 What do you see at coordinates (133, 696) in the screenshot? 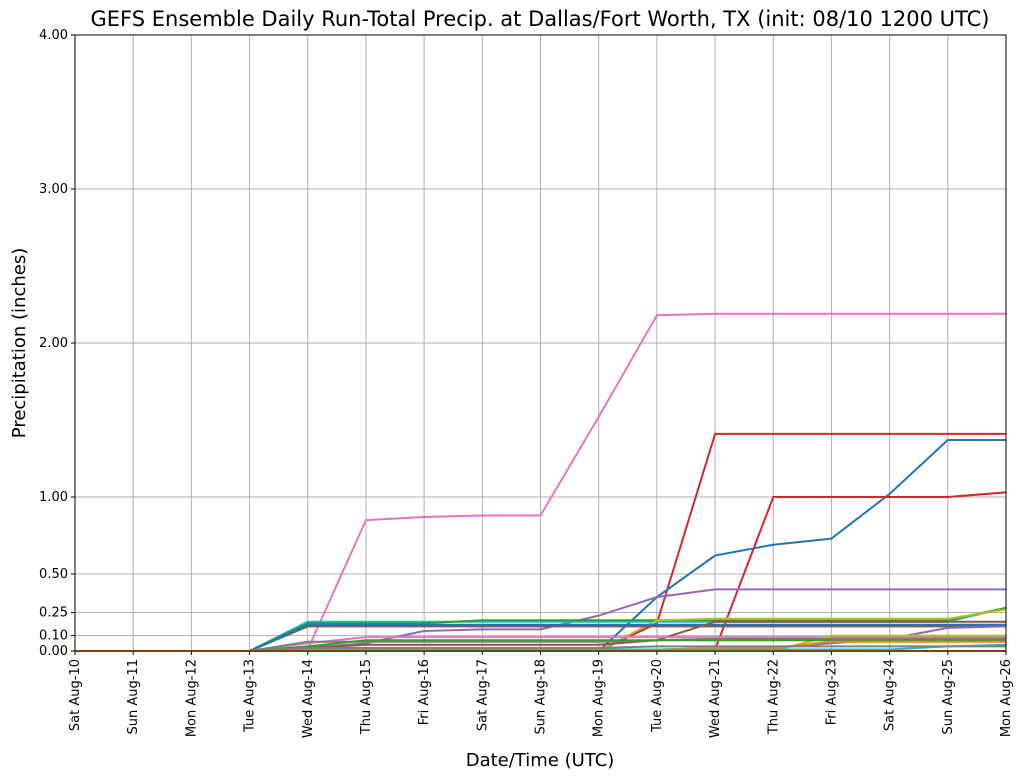
I see `x-tick-label: Sun Aug-11` at bounding box center [133, 696].